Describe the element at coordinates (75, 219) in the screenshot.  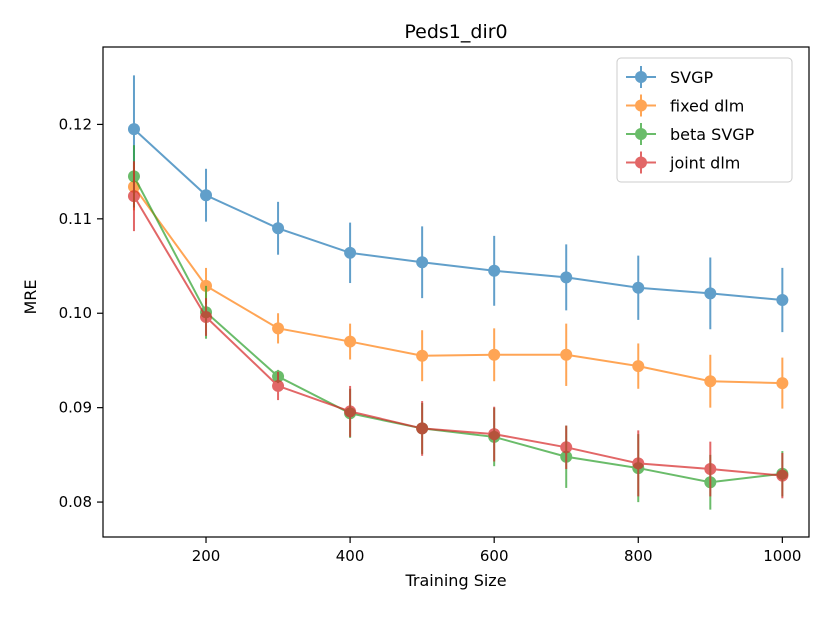
I see `y-tick-label: 0.11` at that location.